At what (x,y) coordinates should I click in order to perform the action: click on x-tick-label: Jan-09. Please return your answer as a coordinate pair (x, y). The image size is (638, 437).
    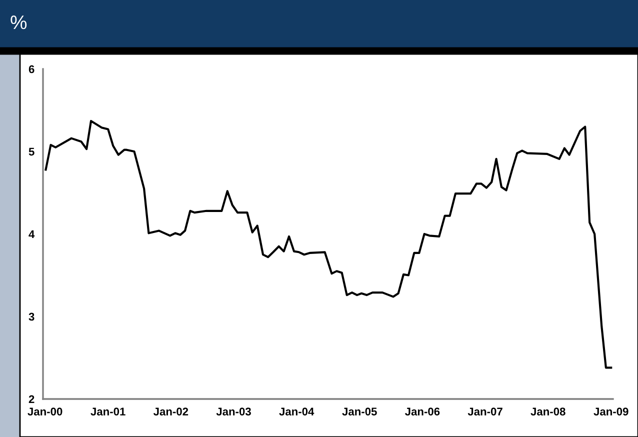
    Looking at the image, I should click on (611, 412).